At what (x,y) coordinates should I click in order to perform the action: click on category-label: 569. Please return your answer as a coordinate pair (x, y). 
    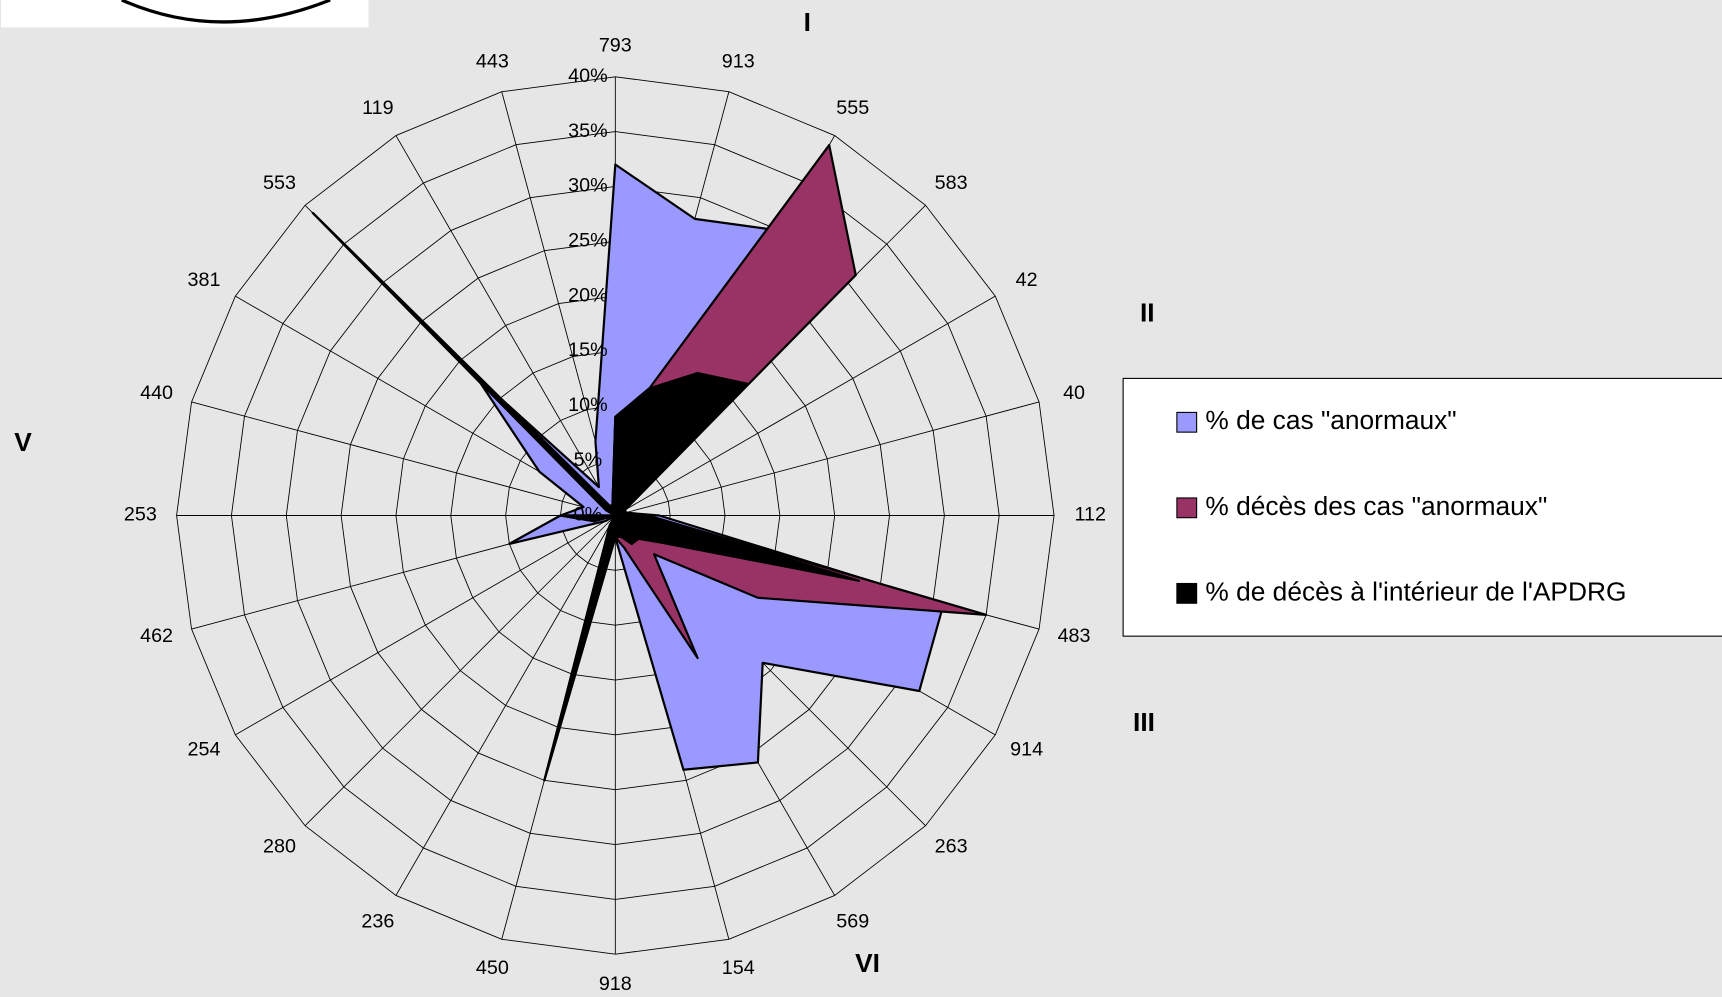
    Looking at the image, I should click on (852, 921).